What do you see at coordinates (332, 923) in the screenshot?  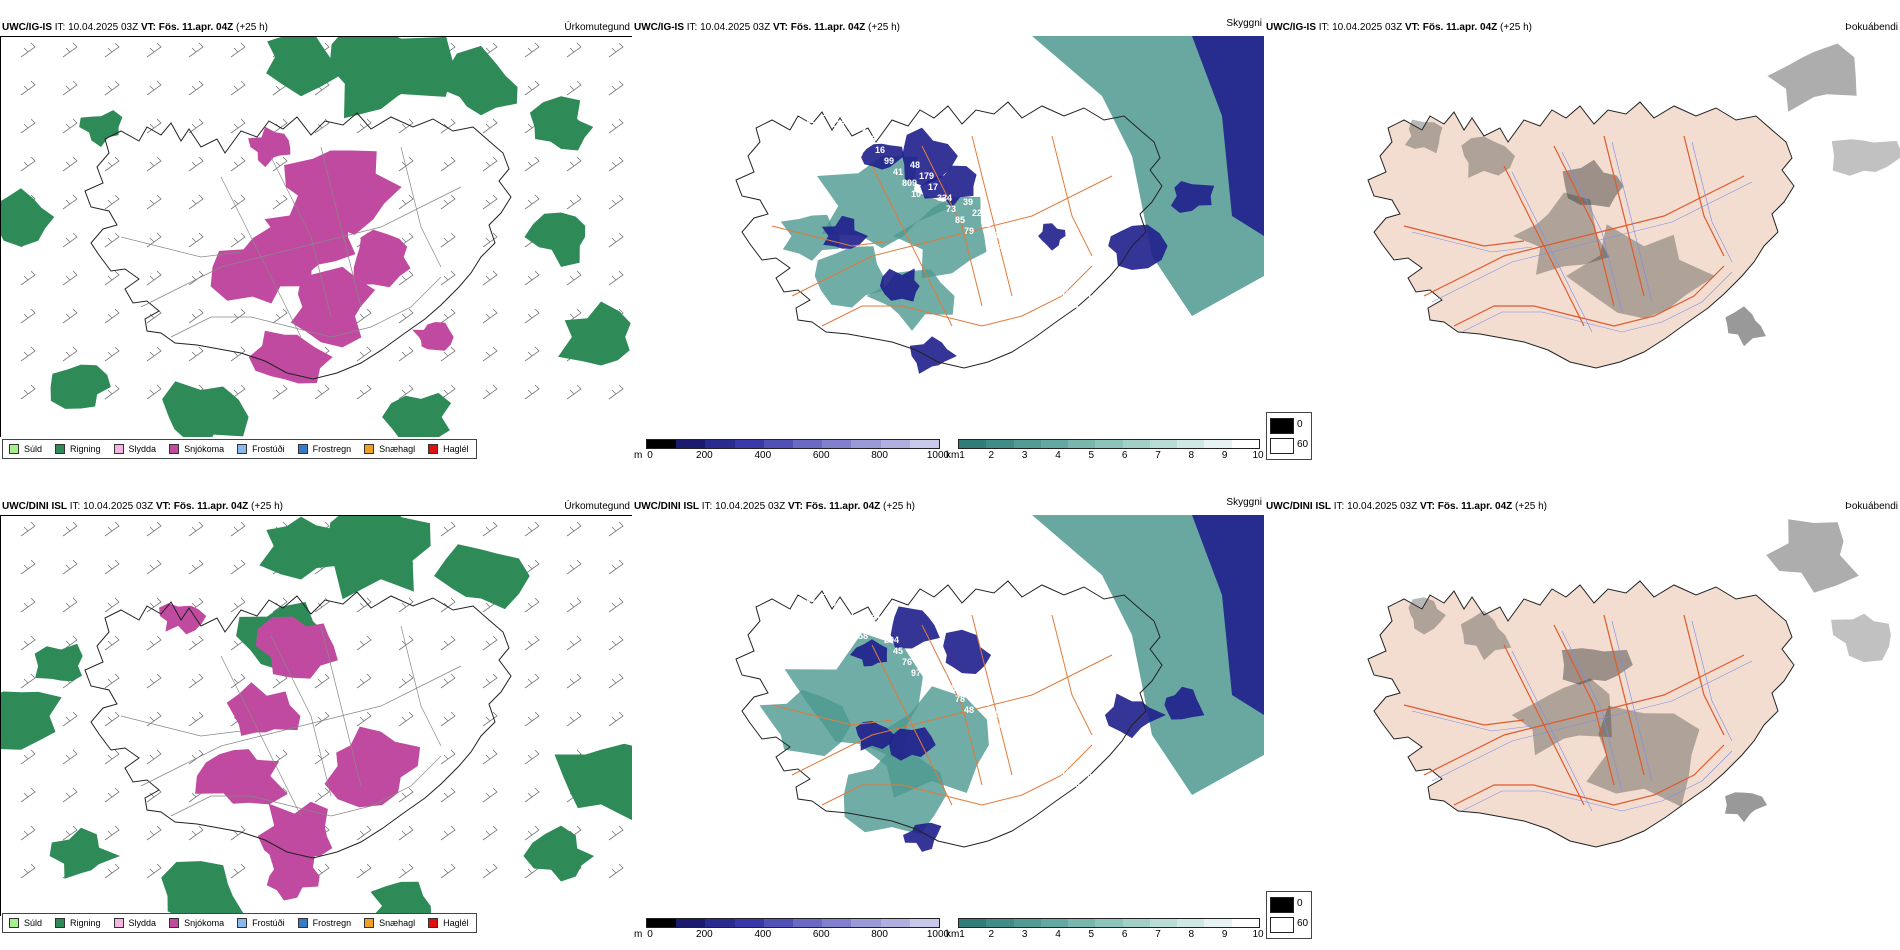 I see `legend-label: Frostregn` at bounding box center [332, 923].